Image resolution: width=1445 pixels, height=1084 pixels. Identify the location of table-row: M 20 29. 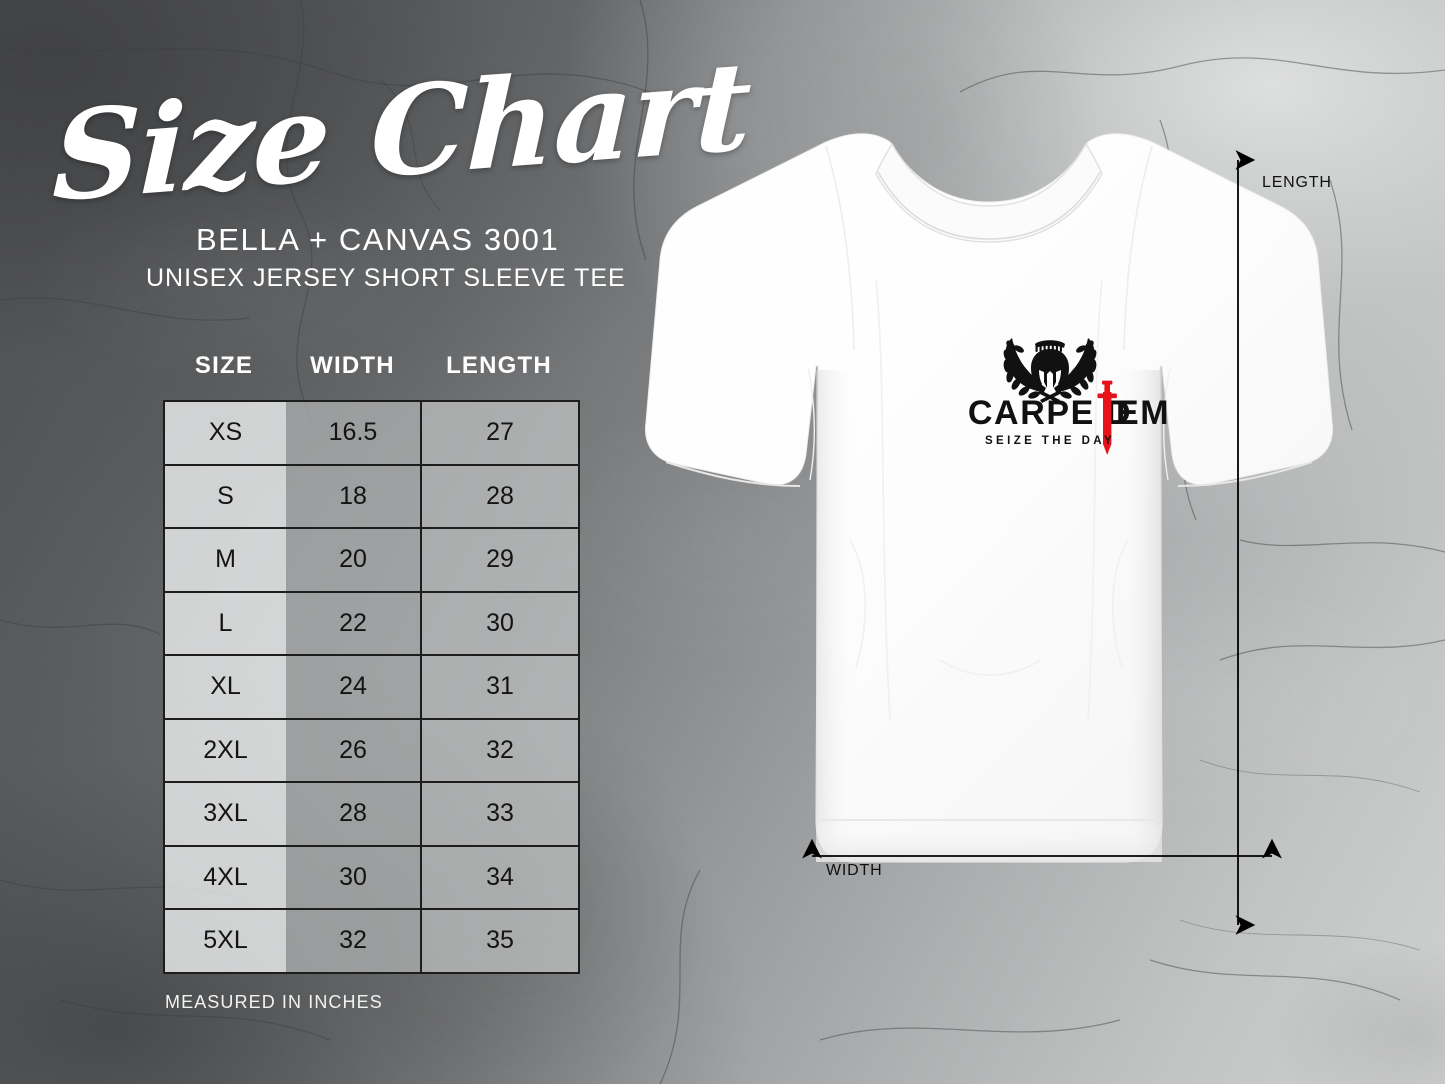
(371, 560).